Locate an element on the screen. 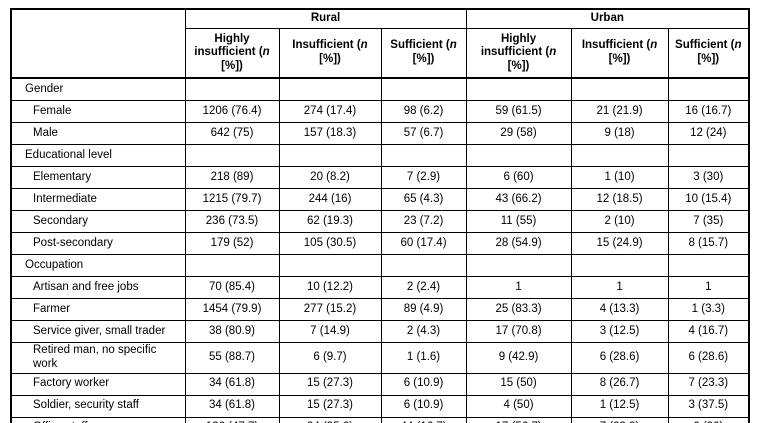 The height and width of the screenshot is (423, 757). data-cell: 1 (12.5) is located at coordinates (619, 406).